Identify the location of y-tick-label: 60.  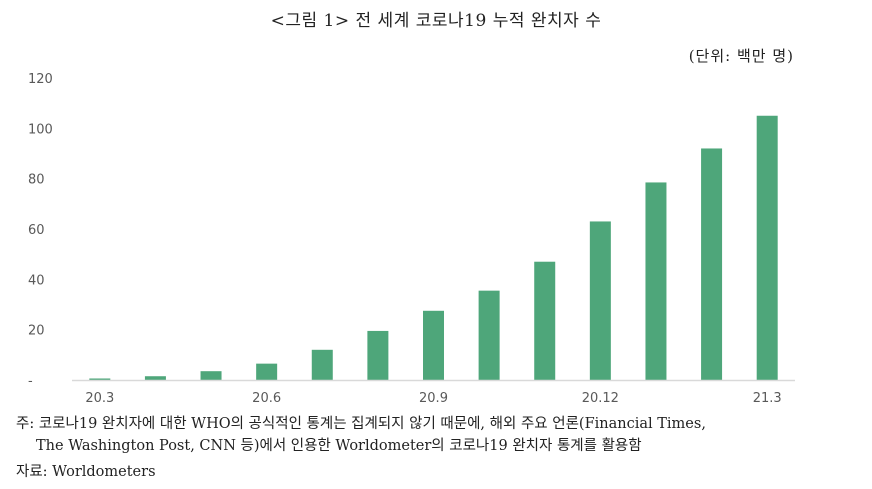
(36, 230).